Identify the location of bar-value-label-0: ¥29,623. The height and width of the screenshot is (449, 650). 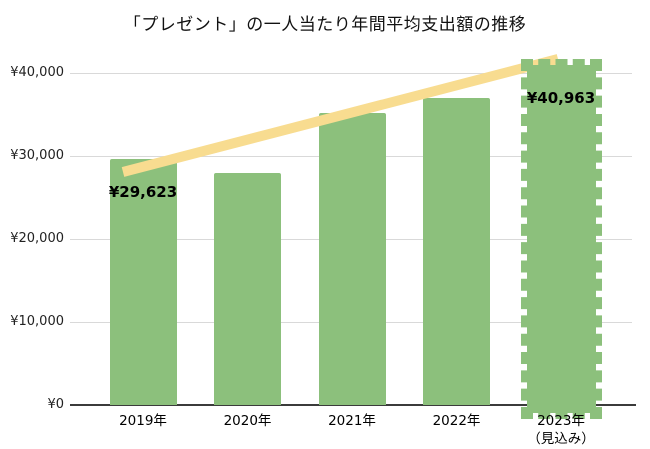
(143, 192).